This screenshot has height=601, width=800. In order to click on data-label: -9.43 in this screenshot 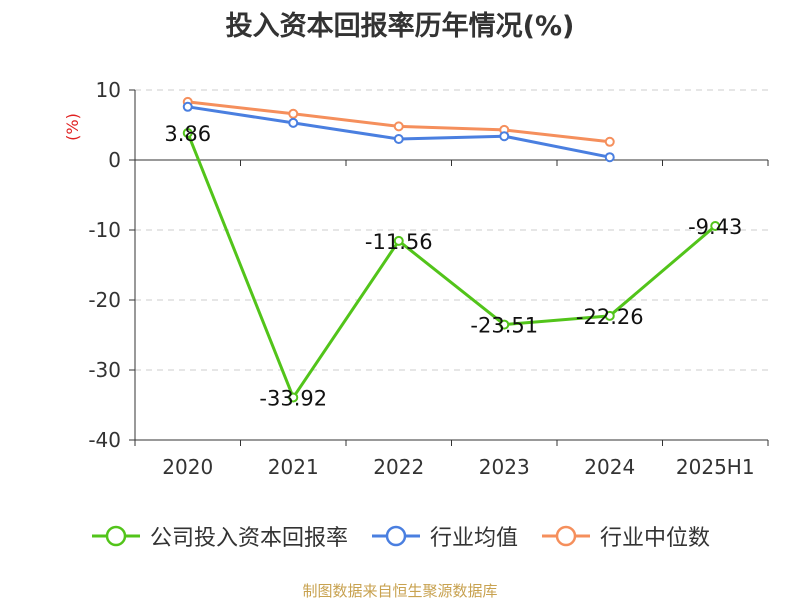, I will do `click(715, 227)`.